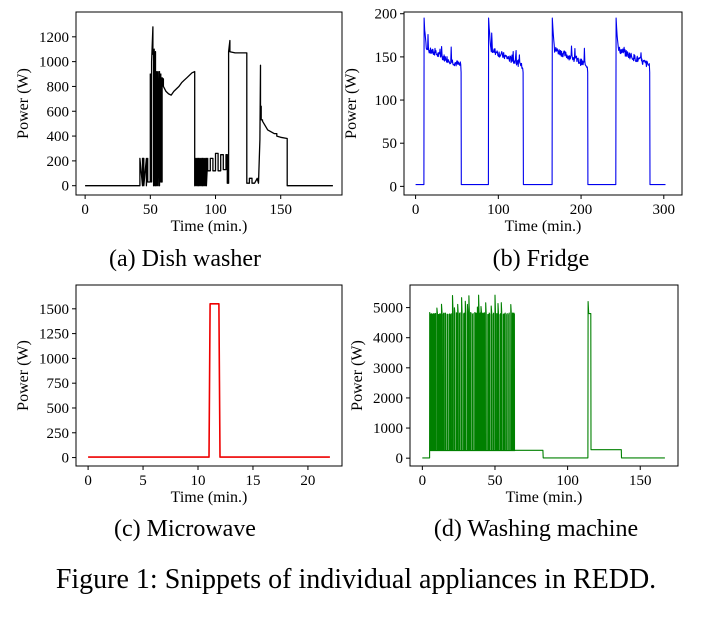 Image resolution: width=712 pixels, height=623 pixels. I want to click on y-tick-label: 2000, so click(388, 399).